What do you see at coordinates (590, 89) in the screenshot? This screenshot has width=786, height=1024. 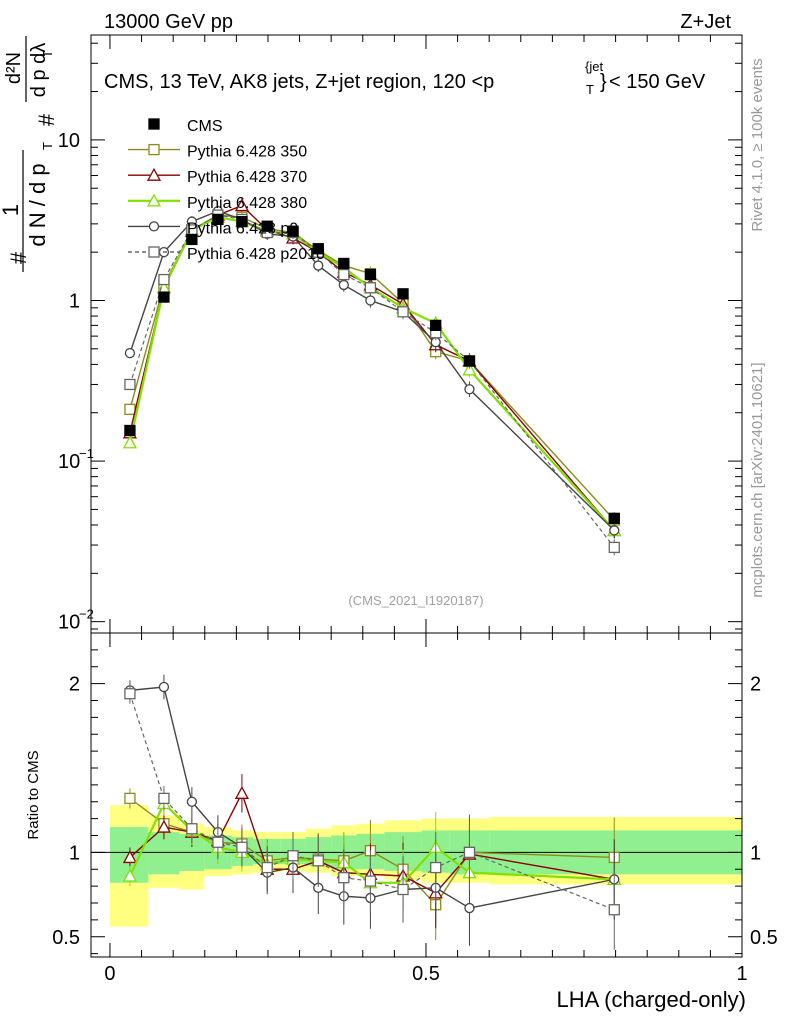 I see `chart-title-sub: T` at bounding box center [590, 89].